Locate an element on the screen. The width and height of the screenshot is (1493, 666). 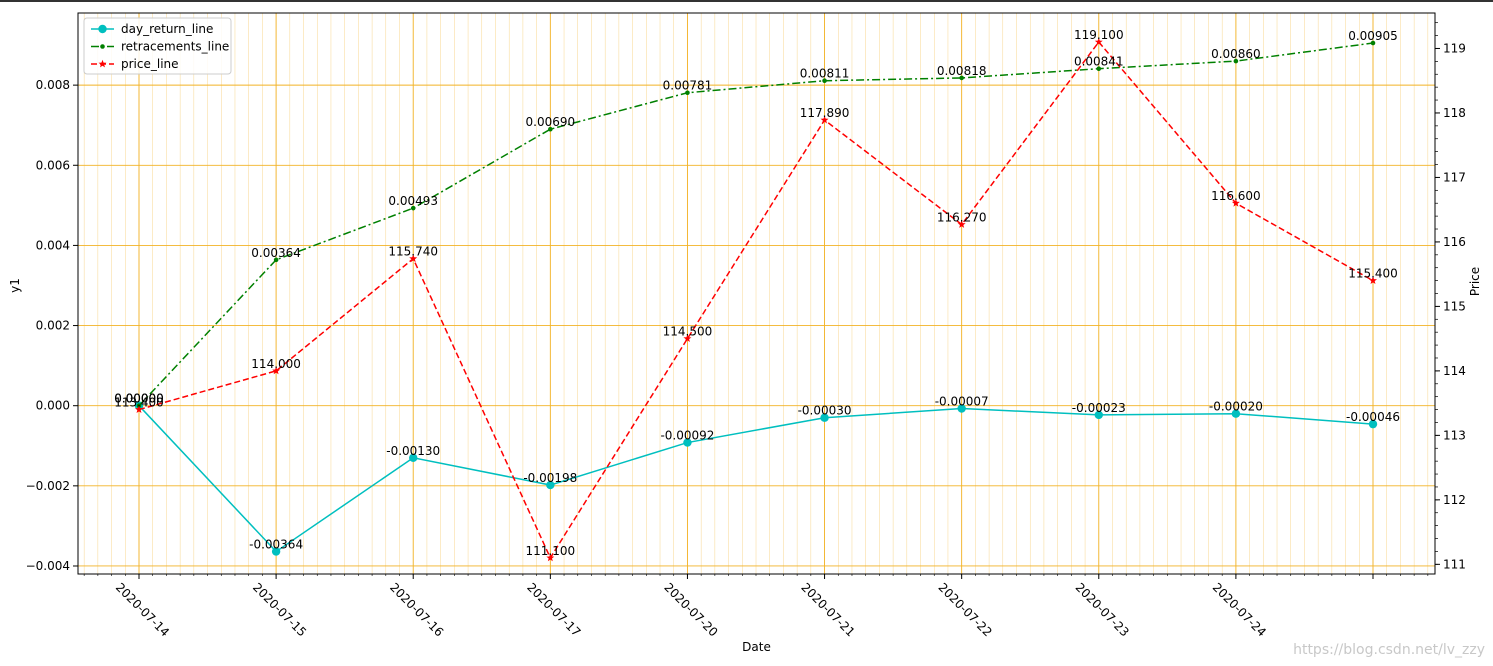
y-left-tick-label: 0.002 is located at coordinates (53, 326).